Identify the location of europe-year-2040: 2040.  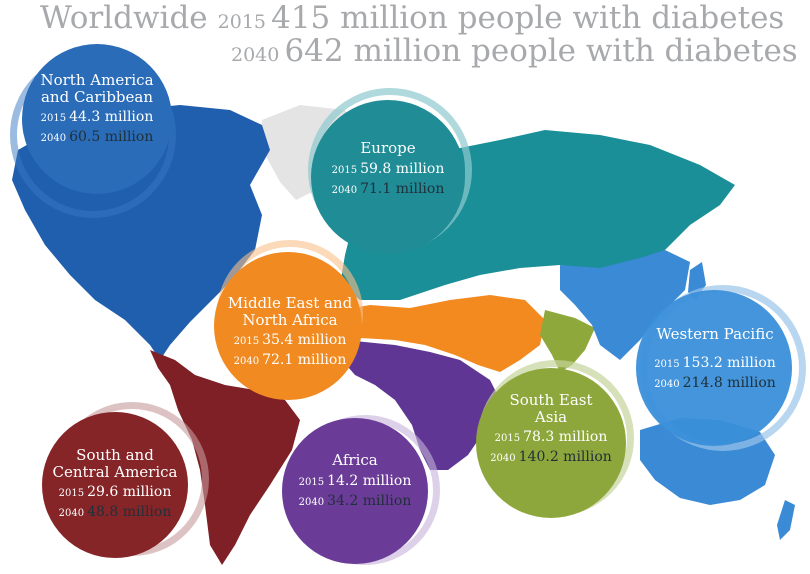
(344, 190).